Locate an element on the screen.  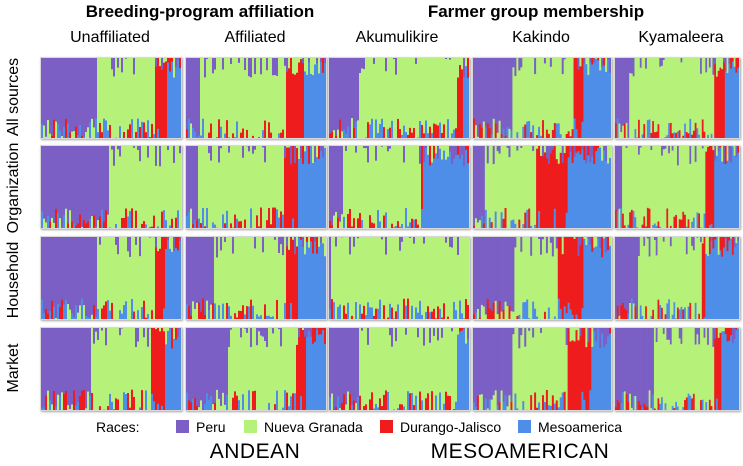
panel-household-unaffiliated is located at coordinates (111, 278).